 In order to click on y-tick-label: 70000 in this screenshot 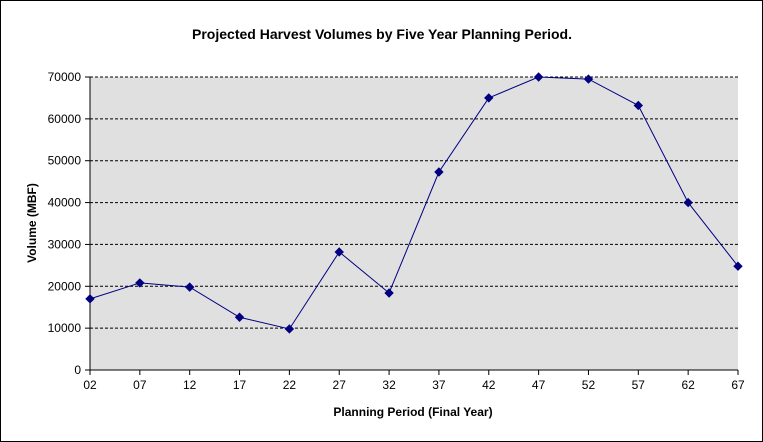, I will do `click(65, 77)`.